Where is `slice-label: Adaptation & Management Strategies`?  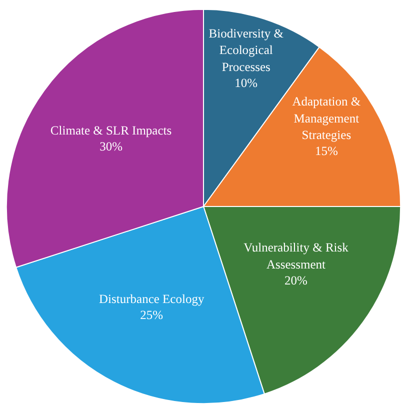
slice-label: Adaptation & Management Strategies is located at coordinates (326, 118).